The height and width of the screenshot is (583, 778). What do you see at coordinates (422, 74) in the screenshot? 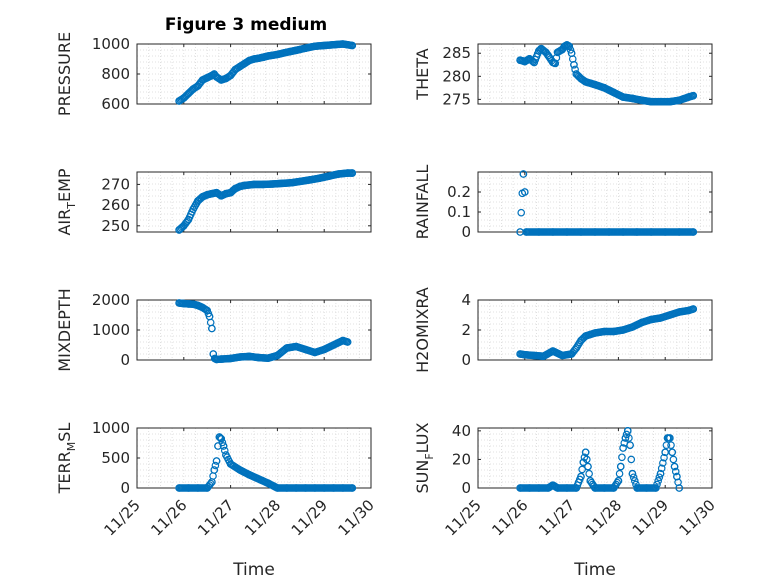
I see `y-axis-label: THETA` at bounding box center [422, 74].